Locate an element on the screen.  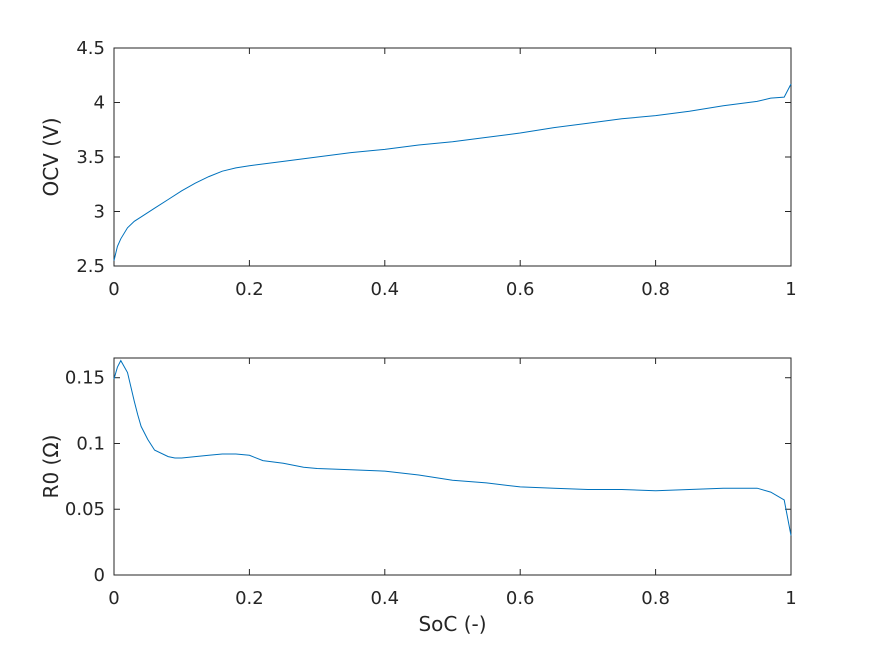
ocv-y-axis-label: OCV (V) is located at coordinates (51, 156).